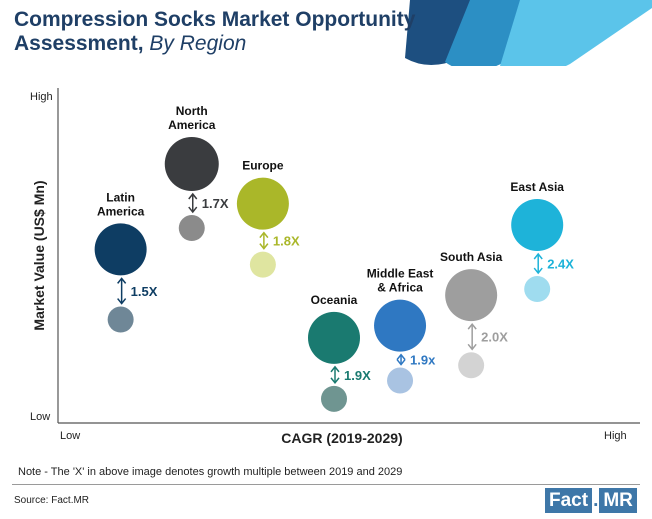 The image size is (652, 519). I want to click on growth-arrowhead-top-latin-america, so click(122, 280).